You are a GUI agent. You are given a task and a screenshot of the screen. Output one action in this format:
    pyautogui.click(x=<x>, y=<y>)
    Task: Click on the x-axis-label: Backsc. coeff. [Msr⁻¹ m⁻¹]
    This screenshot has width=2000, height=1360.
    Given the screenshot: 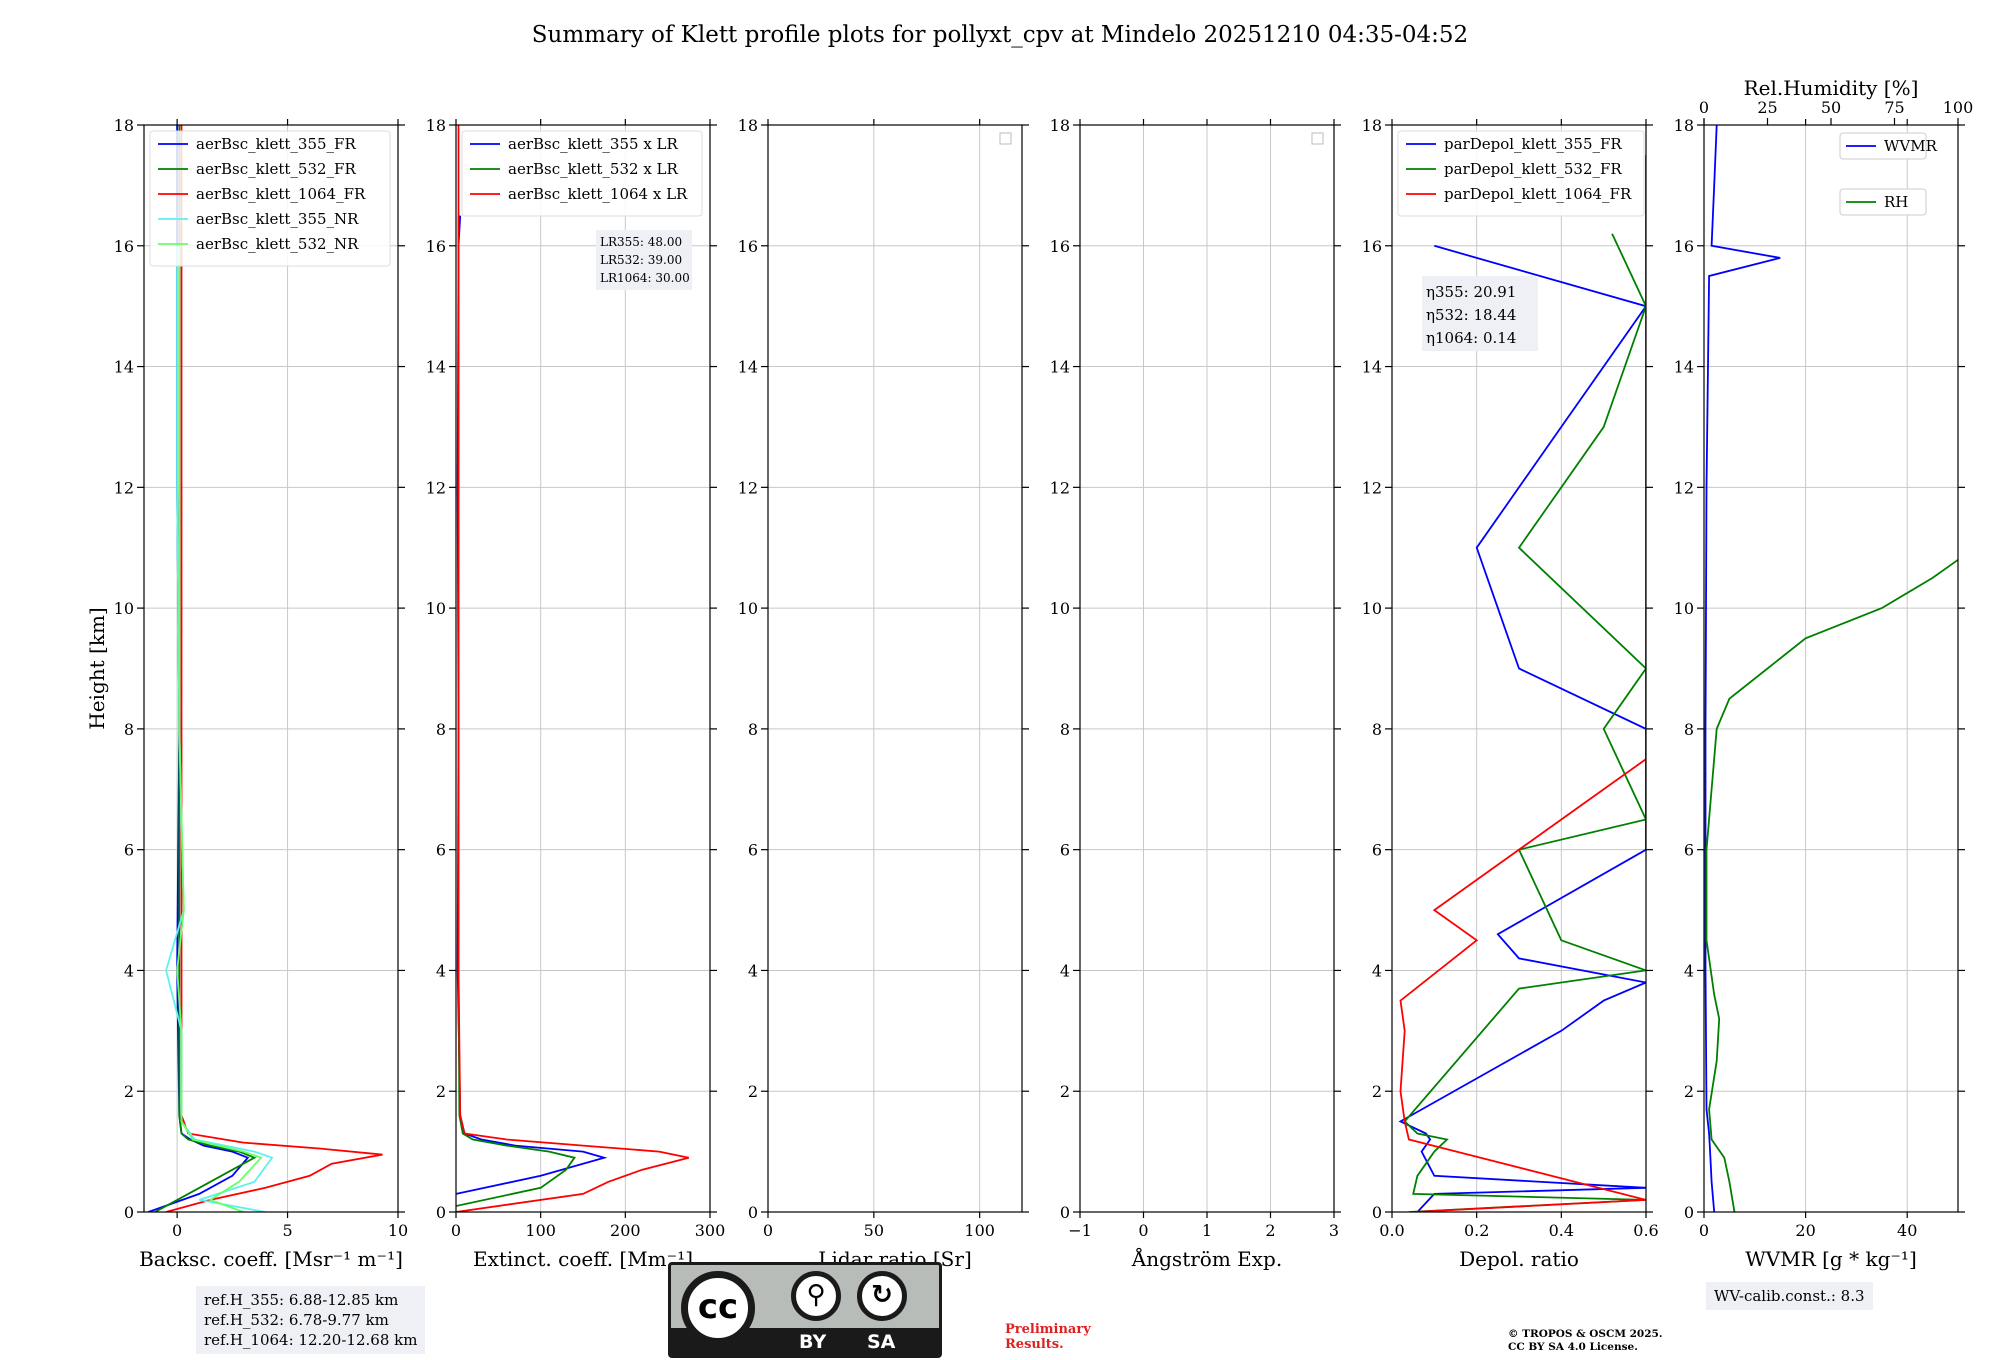 What is the action you would take?
    pyautogui.click(x=271, y=1259)
    